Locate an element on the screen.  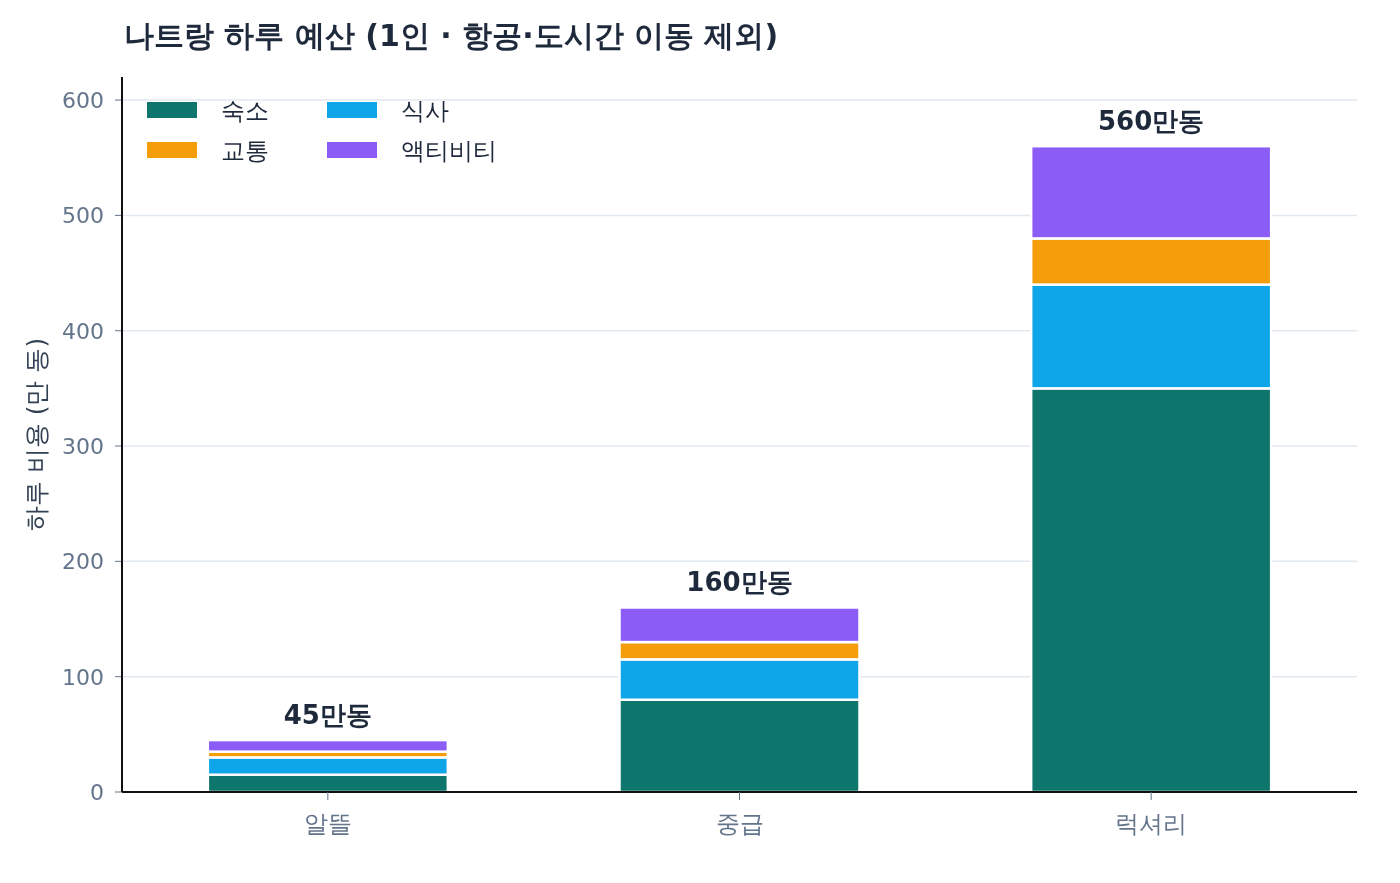
y-axis-title: 하루 비용 (만 동) is located at coordinates (36, 434).